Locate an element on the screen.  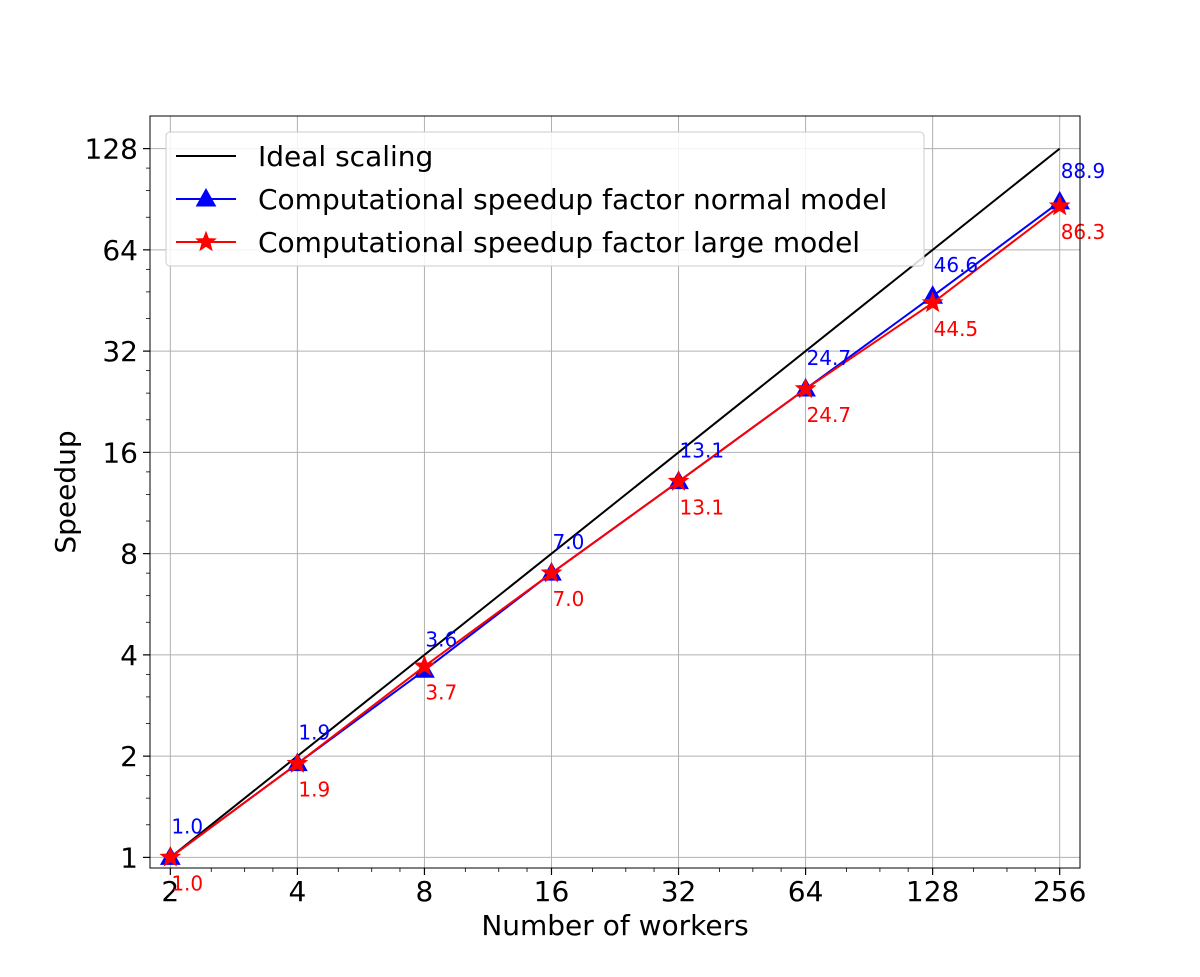
y-tick-label: 2 is located at coordinates (129, 756).